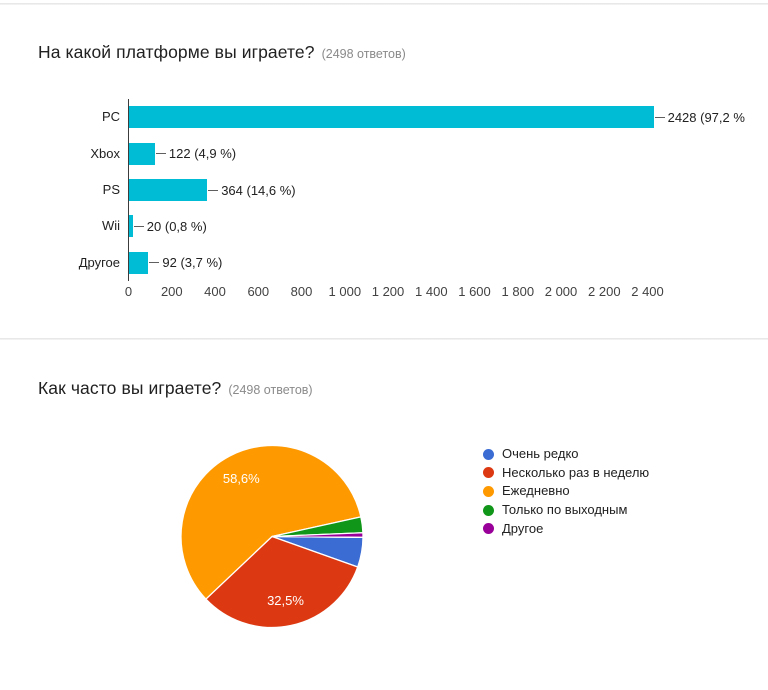 The height and width of the screenshot is (690, 768). Describe the element at coordinates (258, 190) in the screenshot. I see `bar-value-label: 364 (14,6 %)` at that location.